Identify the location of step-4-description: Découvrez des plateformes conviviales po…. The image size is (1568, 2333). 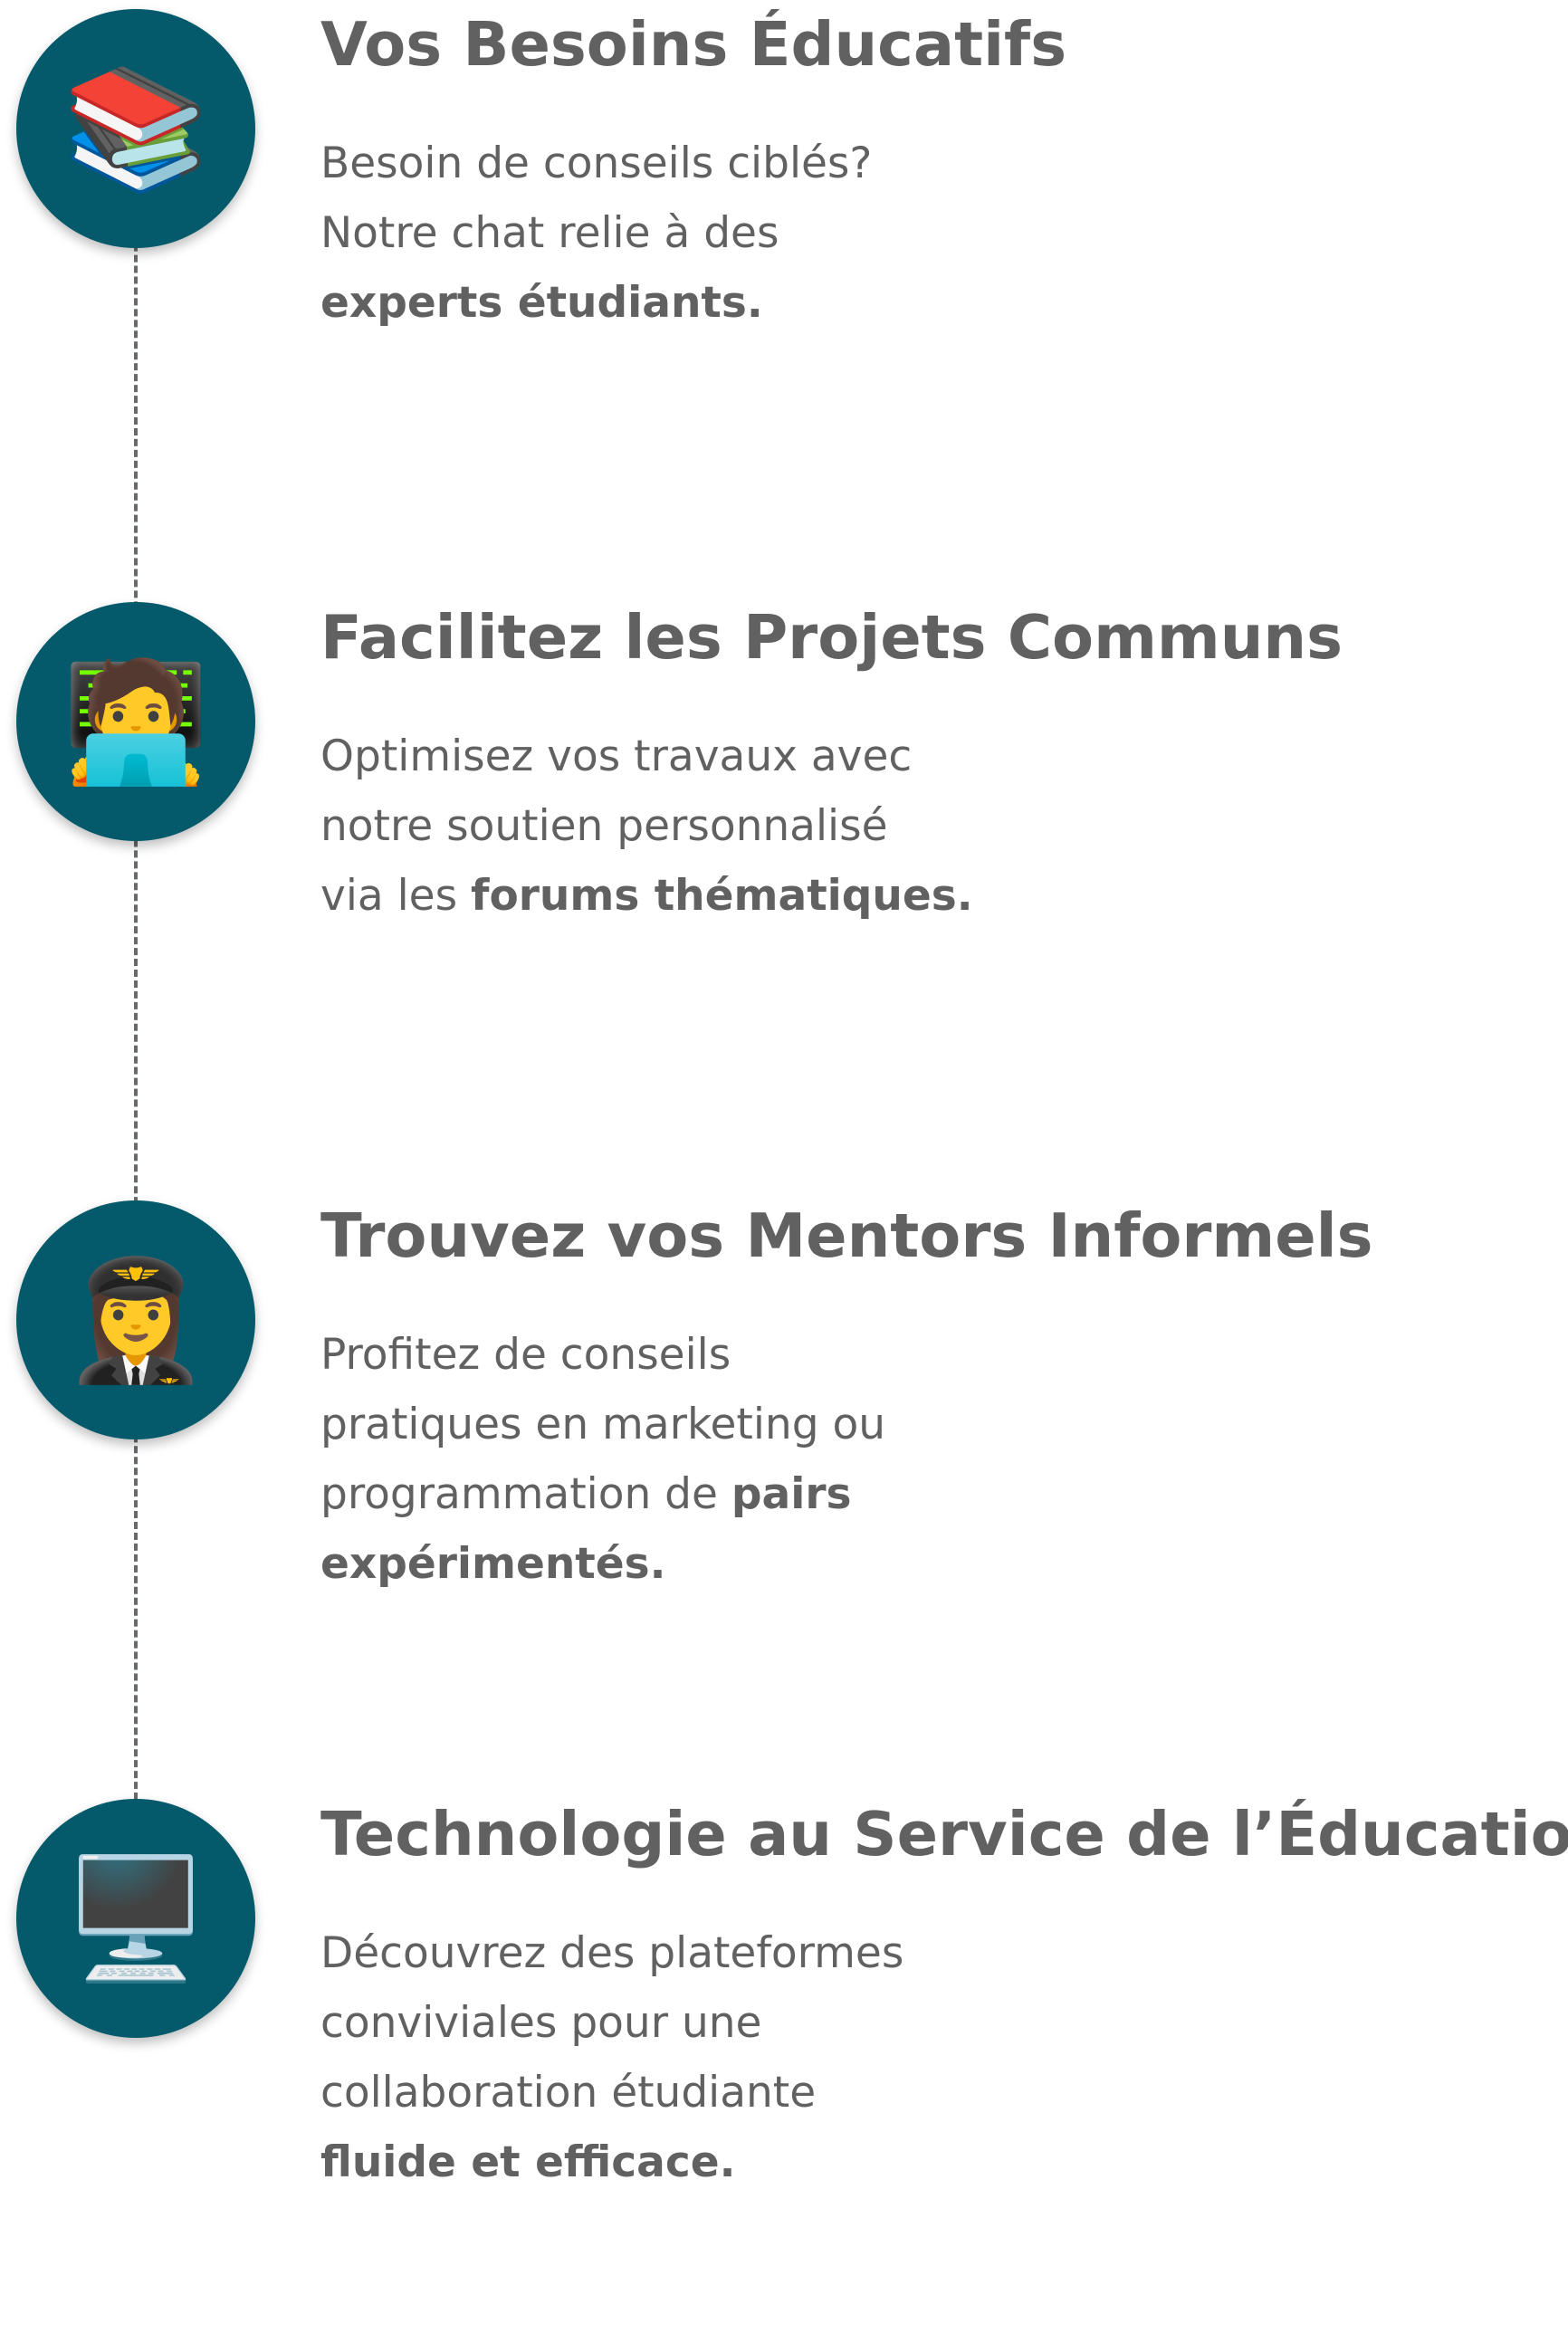
(664, 2057).